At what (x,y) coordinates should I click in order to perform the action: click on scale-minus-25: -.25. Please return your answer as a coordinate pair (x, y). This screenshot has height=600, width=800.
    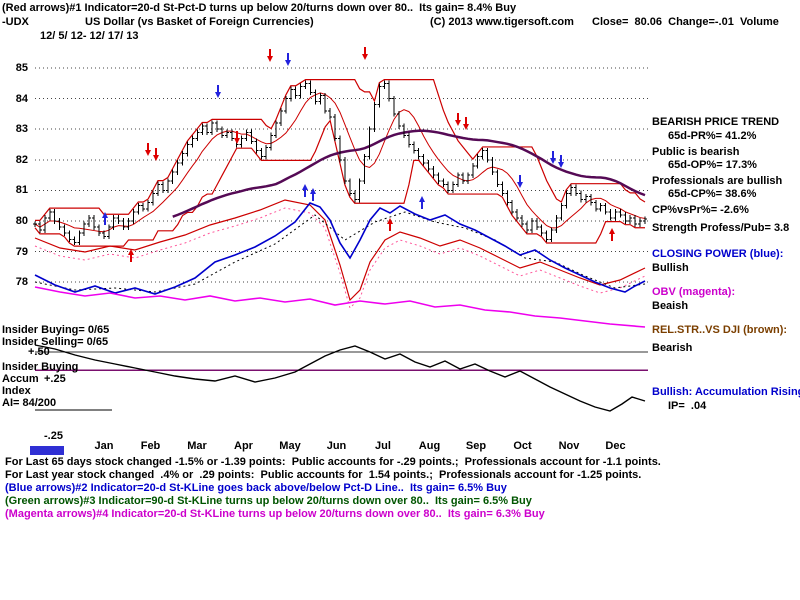
    Looking at the image, I should click on (53, 436).